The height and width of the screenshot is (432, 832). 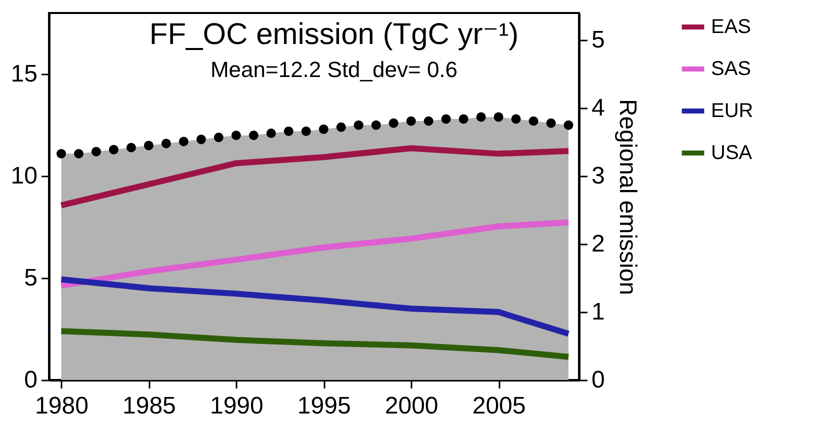 I want to click on legend-label: EAS, so click(x=731, y=27).